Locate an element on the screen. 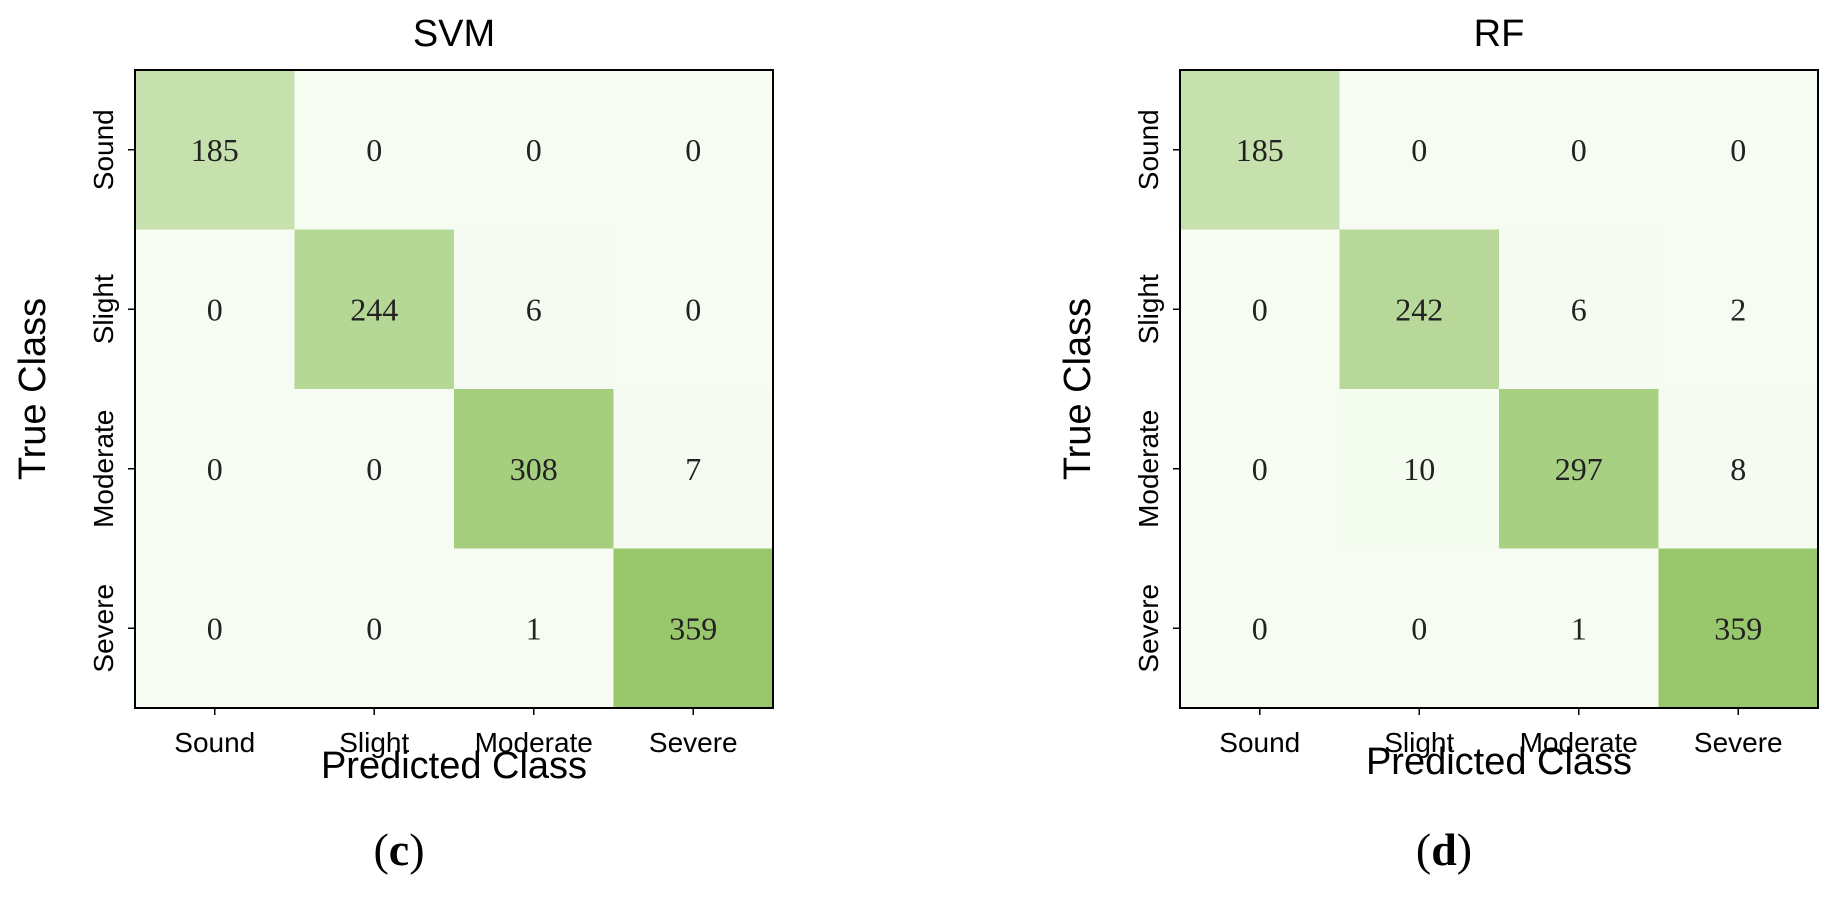 The height and width of the screenshot is (904, 1833). cell-value-label: 297 is located at coordinates (1579, 469).